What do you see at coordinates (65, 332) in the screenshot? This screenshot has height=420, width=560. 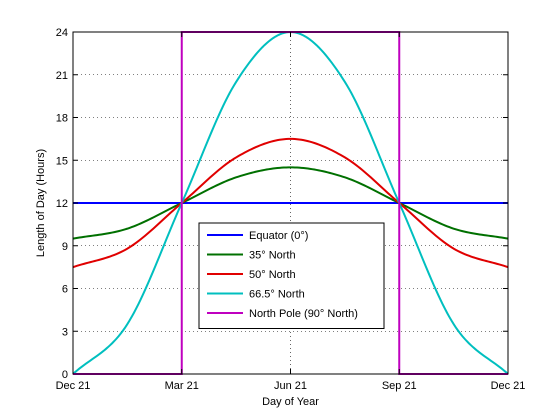 I see `y-tick-label: 3` at bounding box center [65, 332].